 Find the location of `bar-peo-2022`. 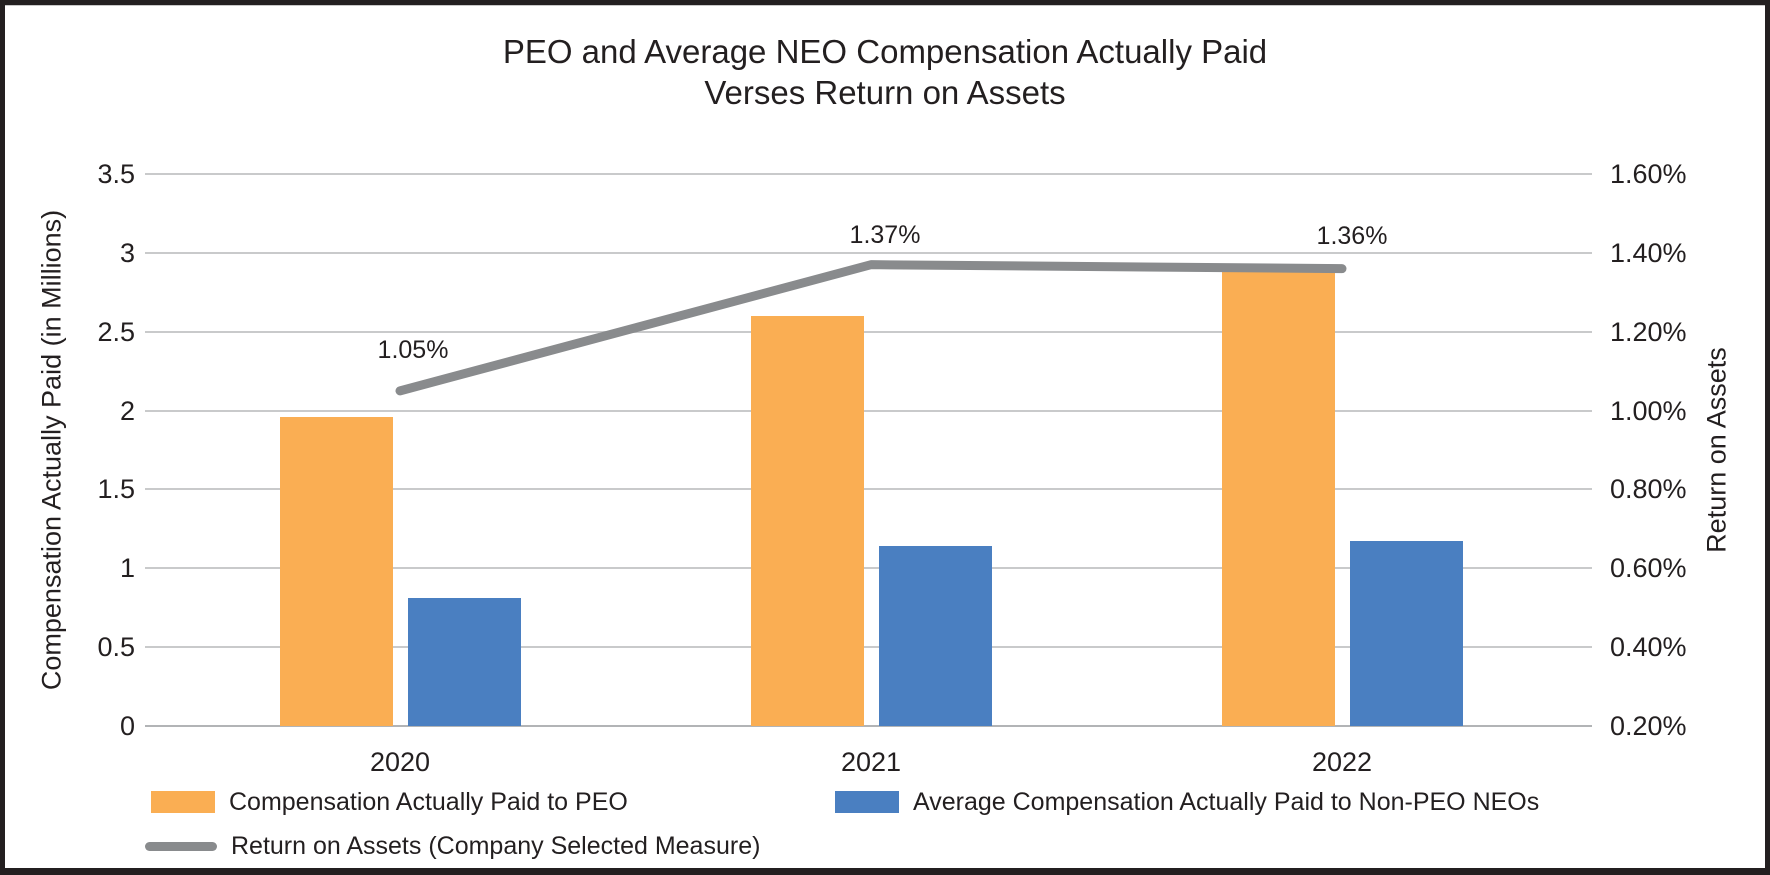

bar-peo-2022 is located at coordinates (1278, 495).